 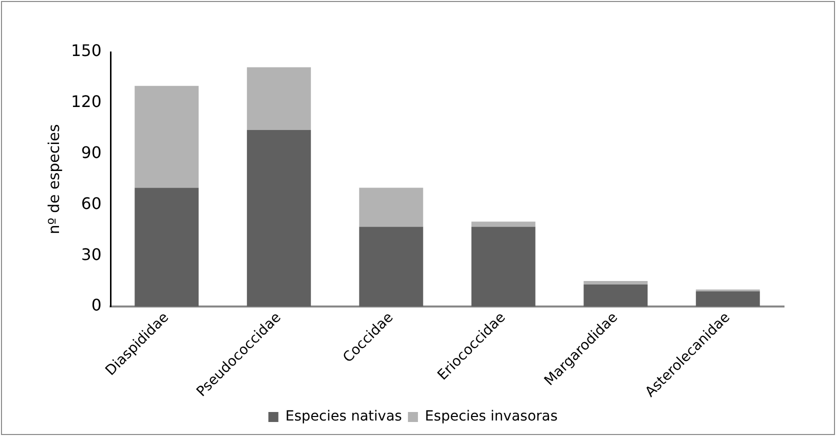 I want to click on y-tick-label: 90, so click(x=91, y=152).